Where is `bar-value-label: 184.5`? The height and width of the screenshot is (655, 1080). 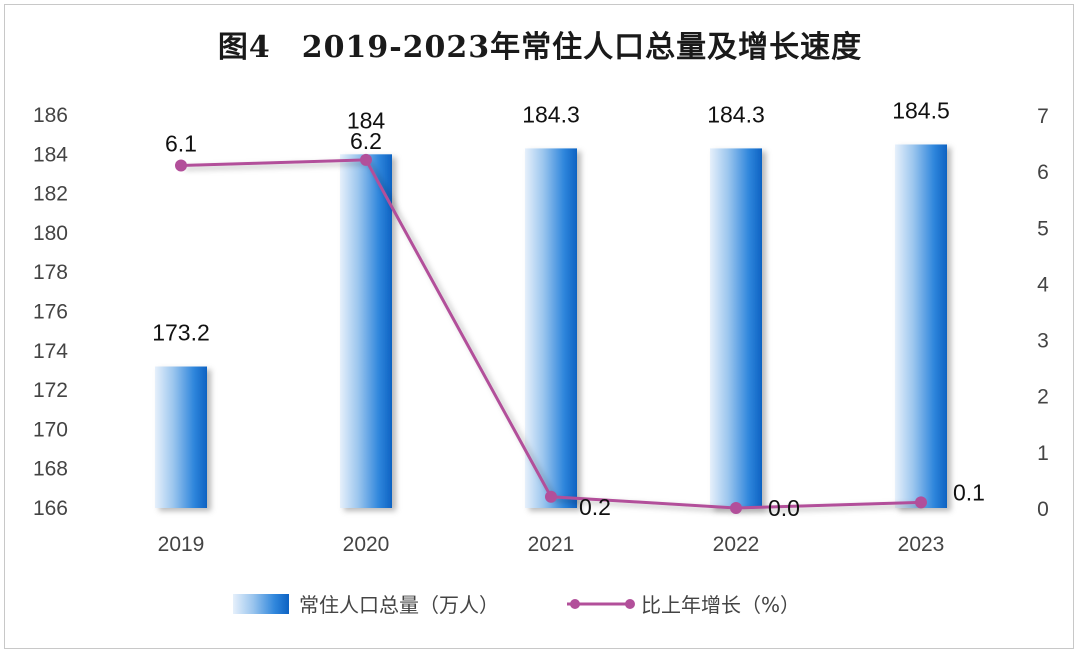
bar-value-label: 184.5 is located at coordinates (921, 110).